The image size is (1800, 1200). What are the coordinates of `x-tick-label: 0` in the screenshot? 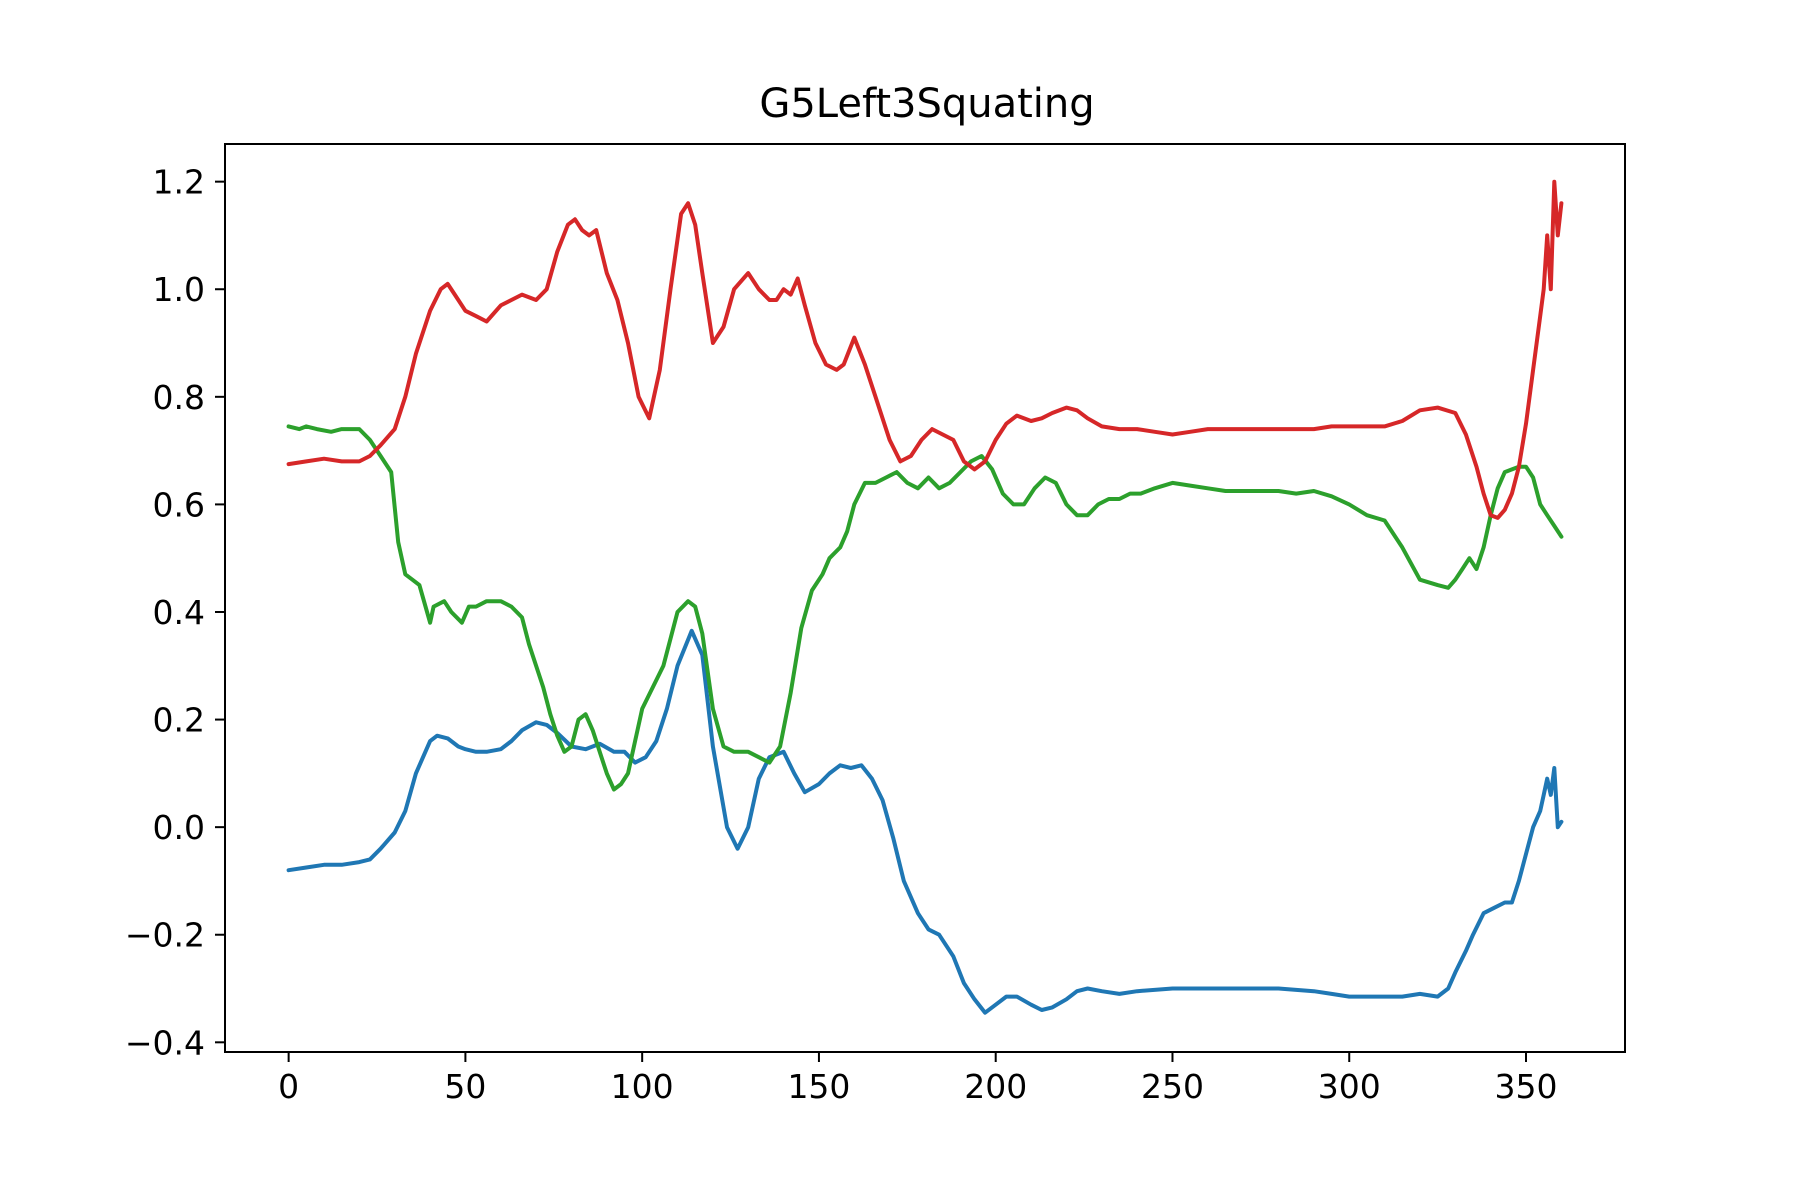 It's located at (288, 1086).